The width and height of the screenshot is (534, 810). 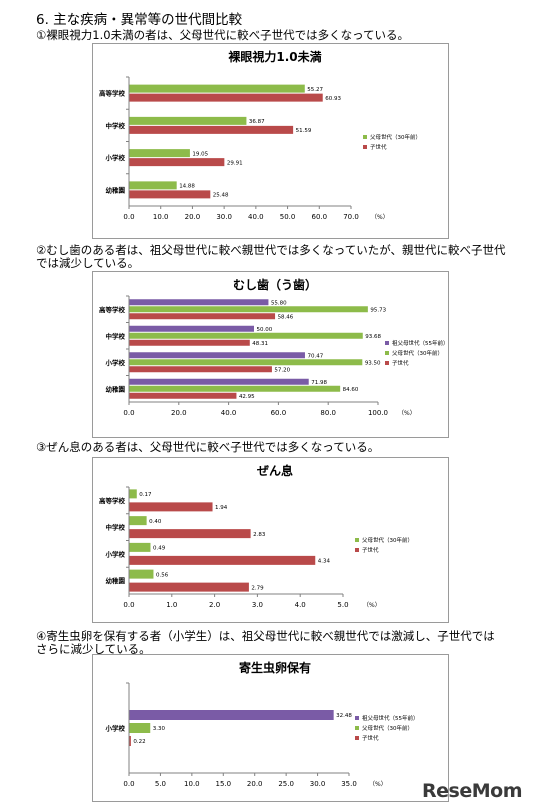 I want to click on data-label: 36.87, so click(x=257, y=122).